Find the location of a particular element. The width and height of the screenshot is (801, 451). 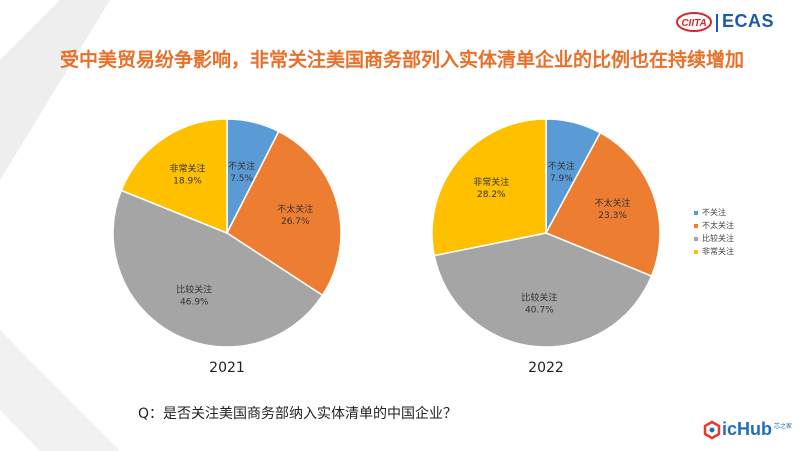

ichub-small-text: 芯之家 is located at coordinates (783, 426).